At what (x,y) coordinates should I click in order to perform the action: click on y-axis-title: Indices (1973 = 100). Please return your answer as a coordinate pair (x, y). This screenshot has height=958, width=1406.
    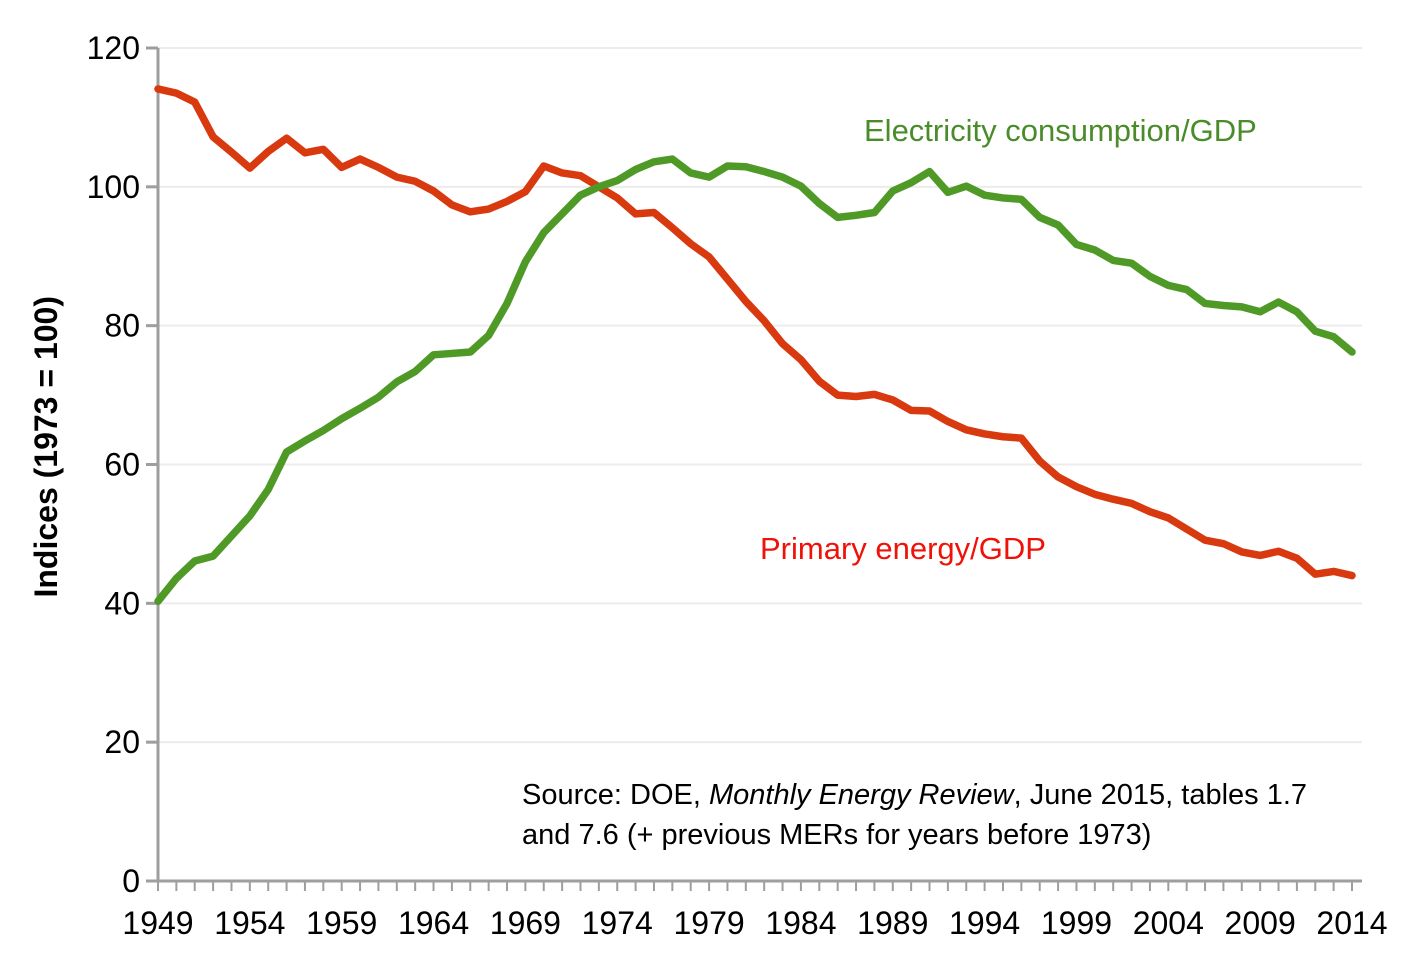
    Looking at the image, I should click on (46, 447).